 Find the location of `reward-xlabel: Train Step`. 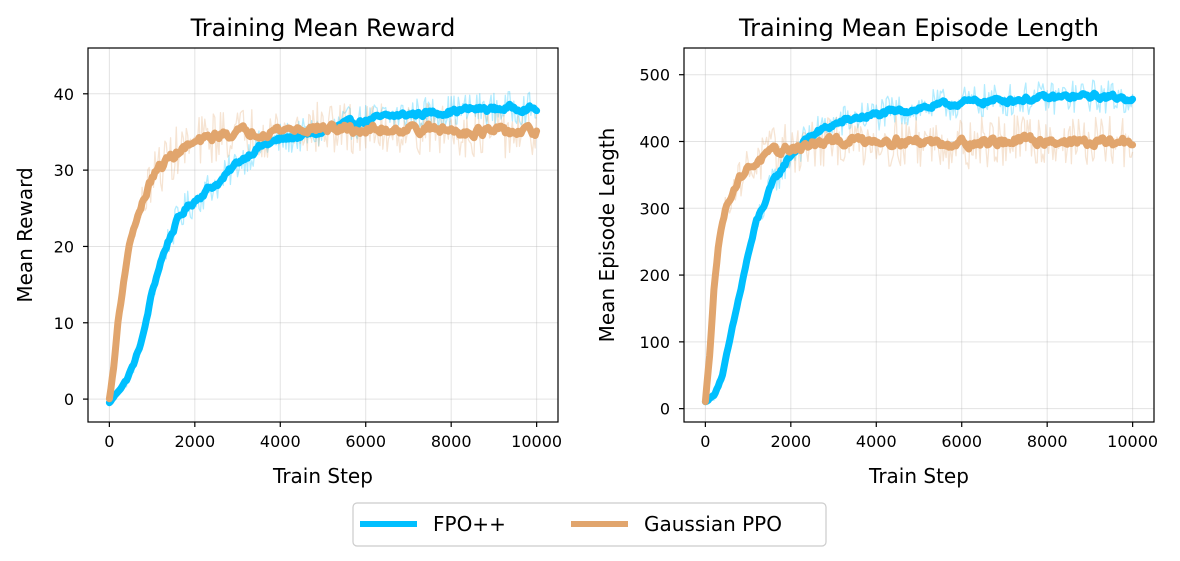

reward-xlabel: Train Step is located at coordinates (322, 476).